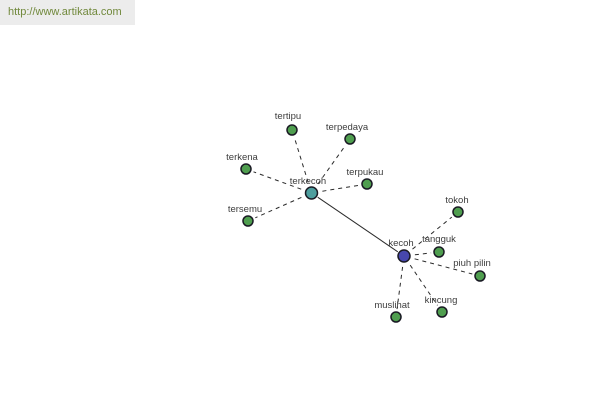 This screenshot has height=400, width=600. What do you see at coordinates (245, 209) in the screenshot?
I see `node-label-tersemu: tersemu` at bounding box center [245, 209].